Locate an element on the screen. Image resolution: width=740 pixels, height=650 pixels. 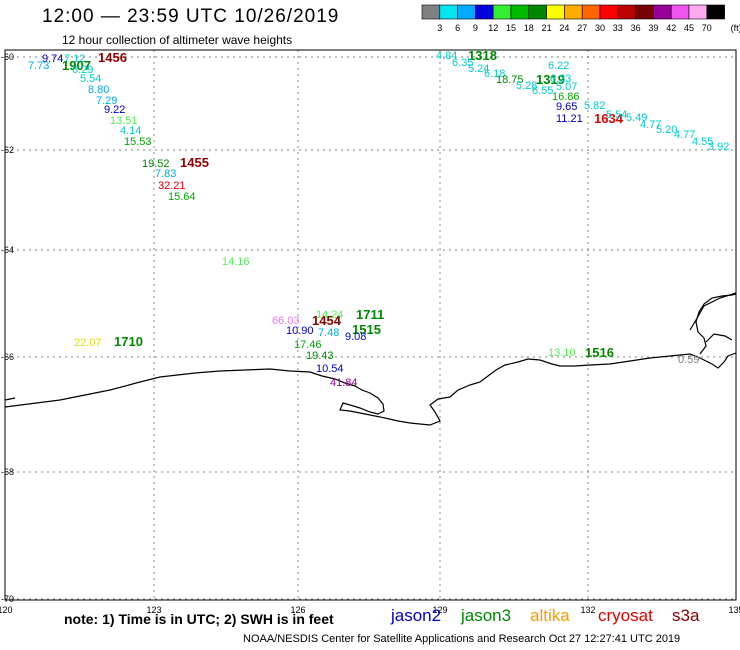
latitude-tick-label: -66 is located at coordinates (7, 357).